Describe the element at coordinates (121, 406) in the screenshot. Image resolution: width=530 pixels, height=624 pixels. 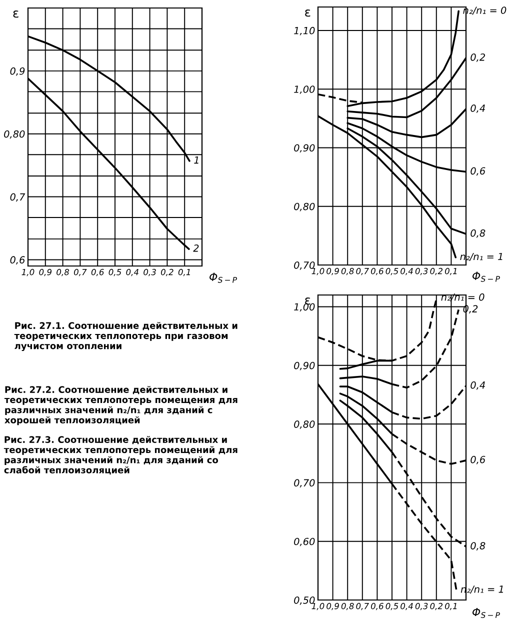
I see `text: Рис. 27.2. Соотношение действительных и теоретических теплопотерь помещения для различных значений n₂/n₁ для зданий с хорошей теплоизоляцией` at that location.